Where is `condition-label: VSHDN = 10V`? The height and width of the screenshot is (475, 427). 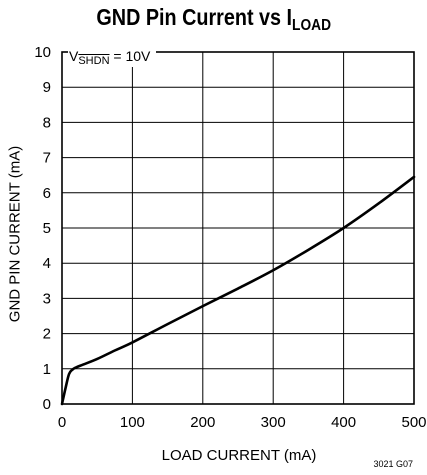 condition-label: VSHDN = 10V is located at coordinates (112, 57).